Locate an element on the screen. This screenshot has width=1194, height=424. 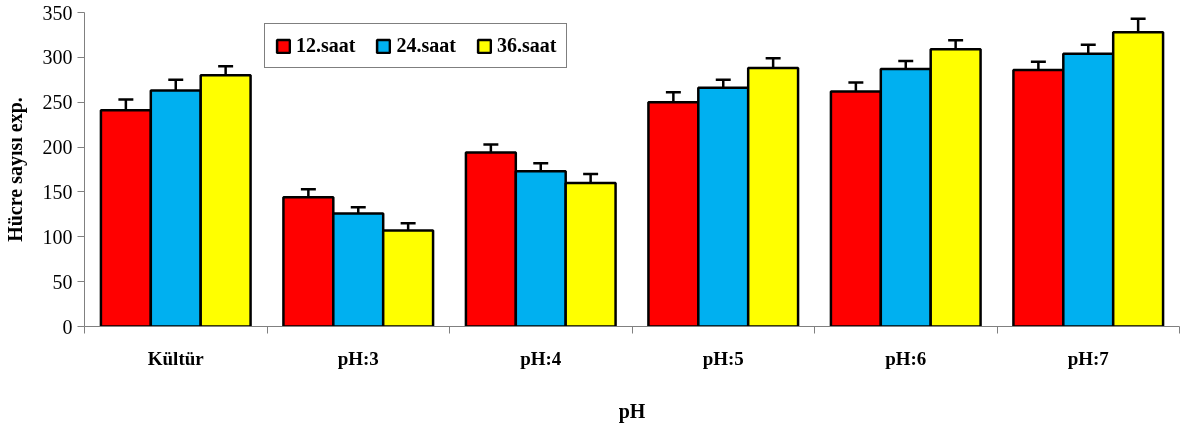
y-tick-label: 0 is located at coordinates (67, 326).